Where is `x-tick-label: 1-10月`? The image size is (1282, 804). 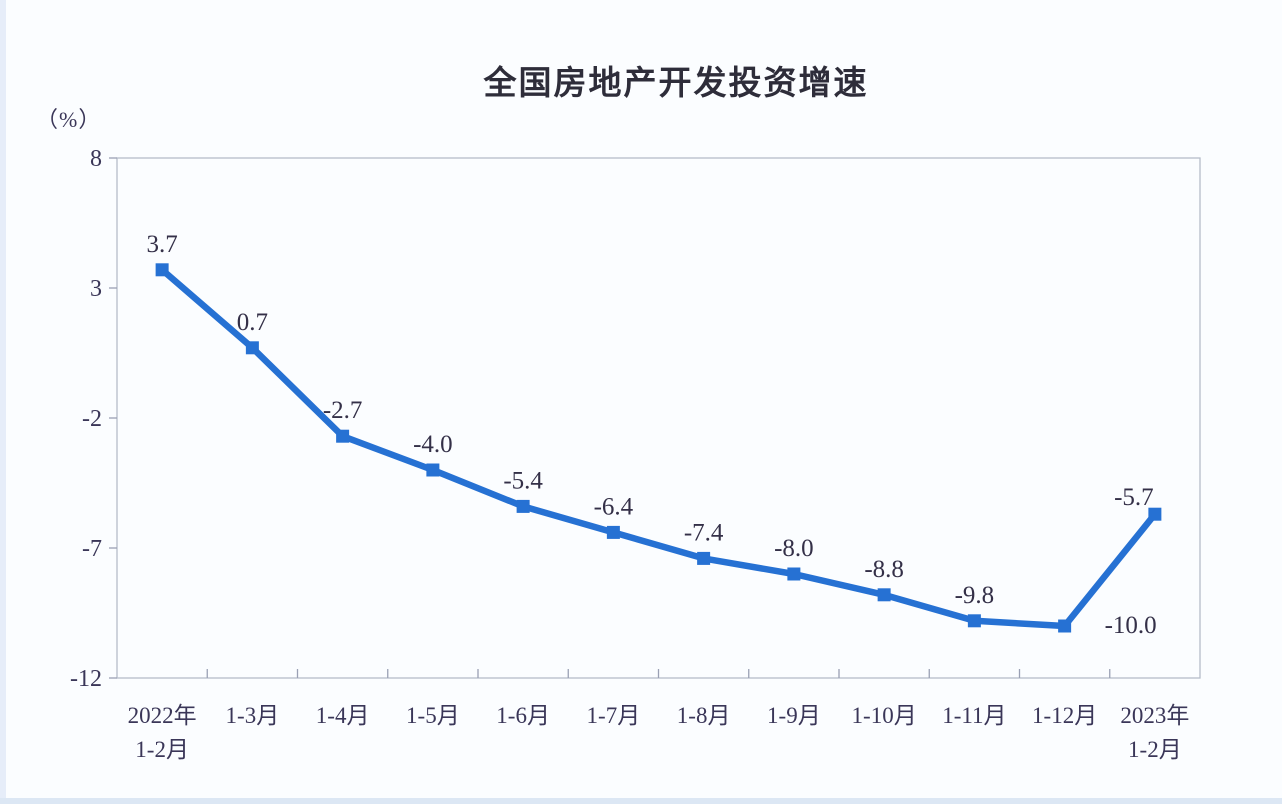 x-tick-label: 1-10月 is located at coordinates (884, 715).